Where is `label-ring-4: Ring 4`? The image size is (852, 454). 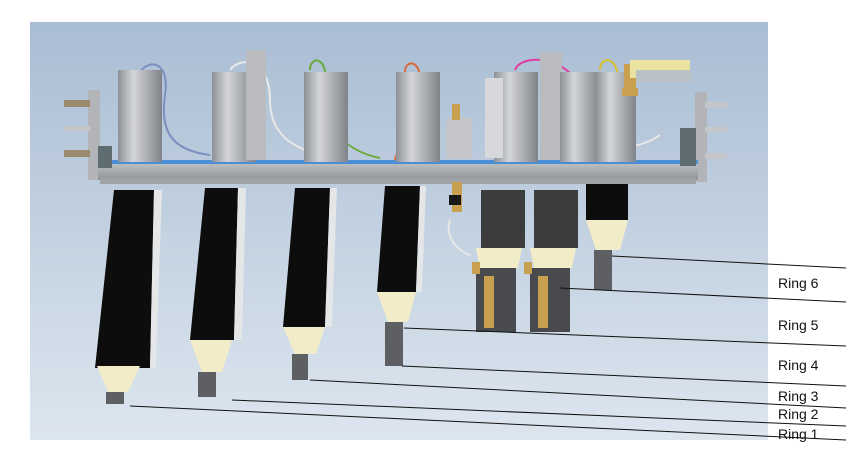
label-ring-4: Ring 4 is located at coordinates (798, 365).